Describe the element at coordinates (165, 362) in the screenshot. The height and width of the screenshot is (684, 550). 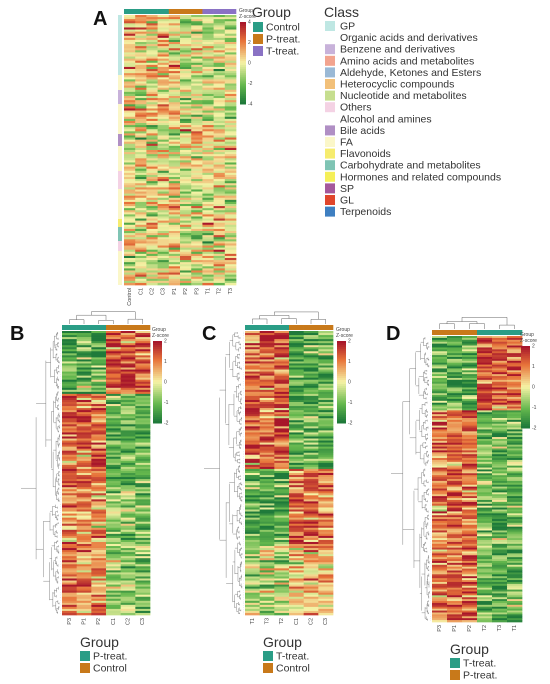
I see `colorbar-tick: 1` at that location.